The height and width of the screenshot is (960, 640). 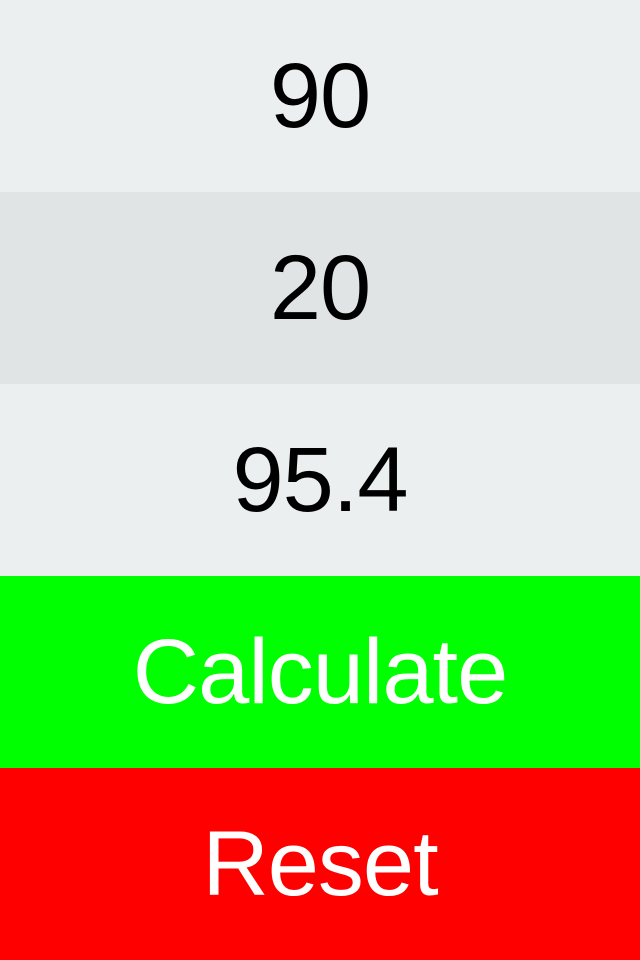 I want to click on first-value-text: 90, so click(x=320, y=95).